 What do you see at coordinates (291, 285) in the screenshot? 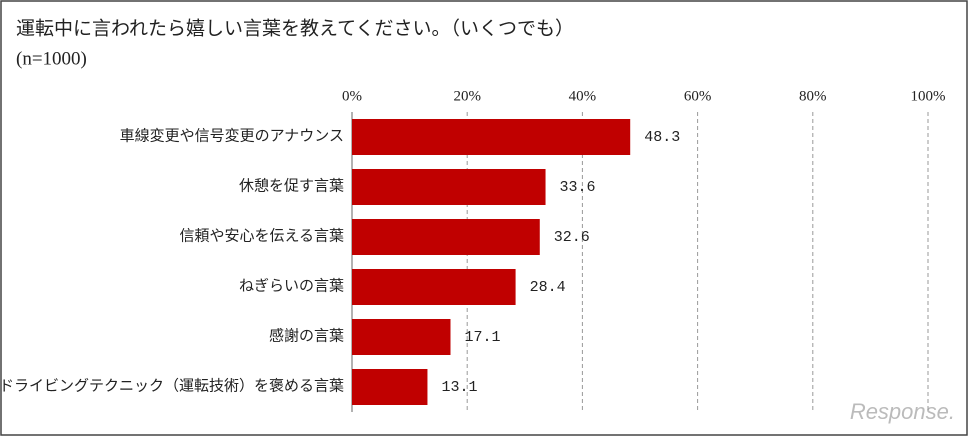
I see `y-tick-label: ねぎらいの言葉` at bounding box center [291, 285].